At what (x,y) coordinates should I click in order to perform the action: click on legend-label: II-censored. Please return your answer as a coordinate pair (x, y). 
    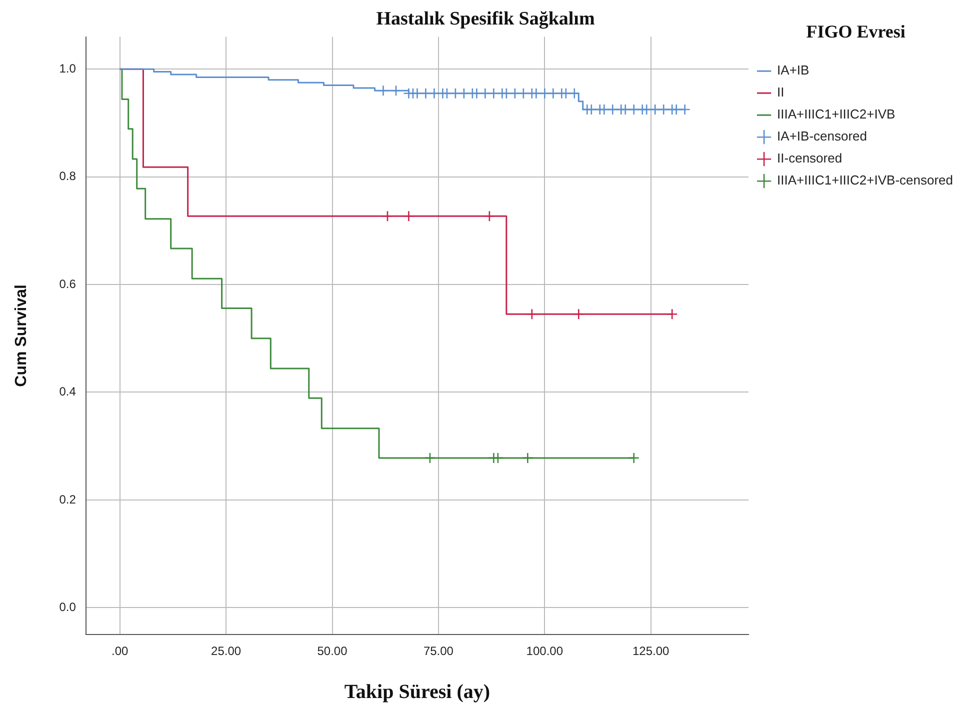
    Looking at the image, I should click on (809, 158).